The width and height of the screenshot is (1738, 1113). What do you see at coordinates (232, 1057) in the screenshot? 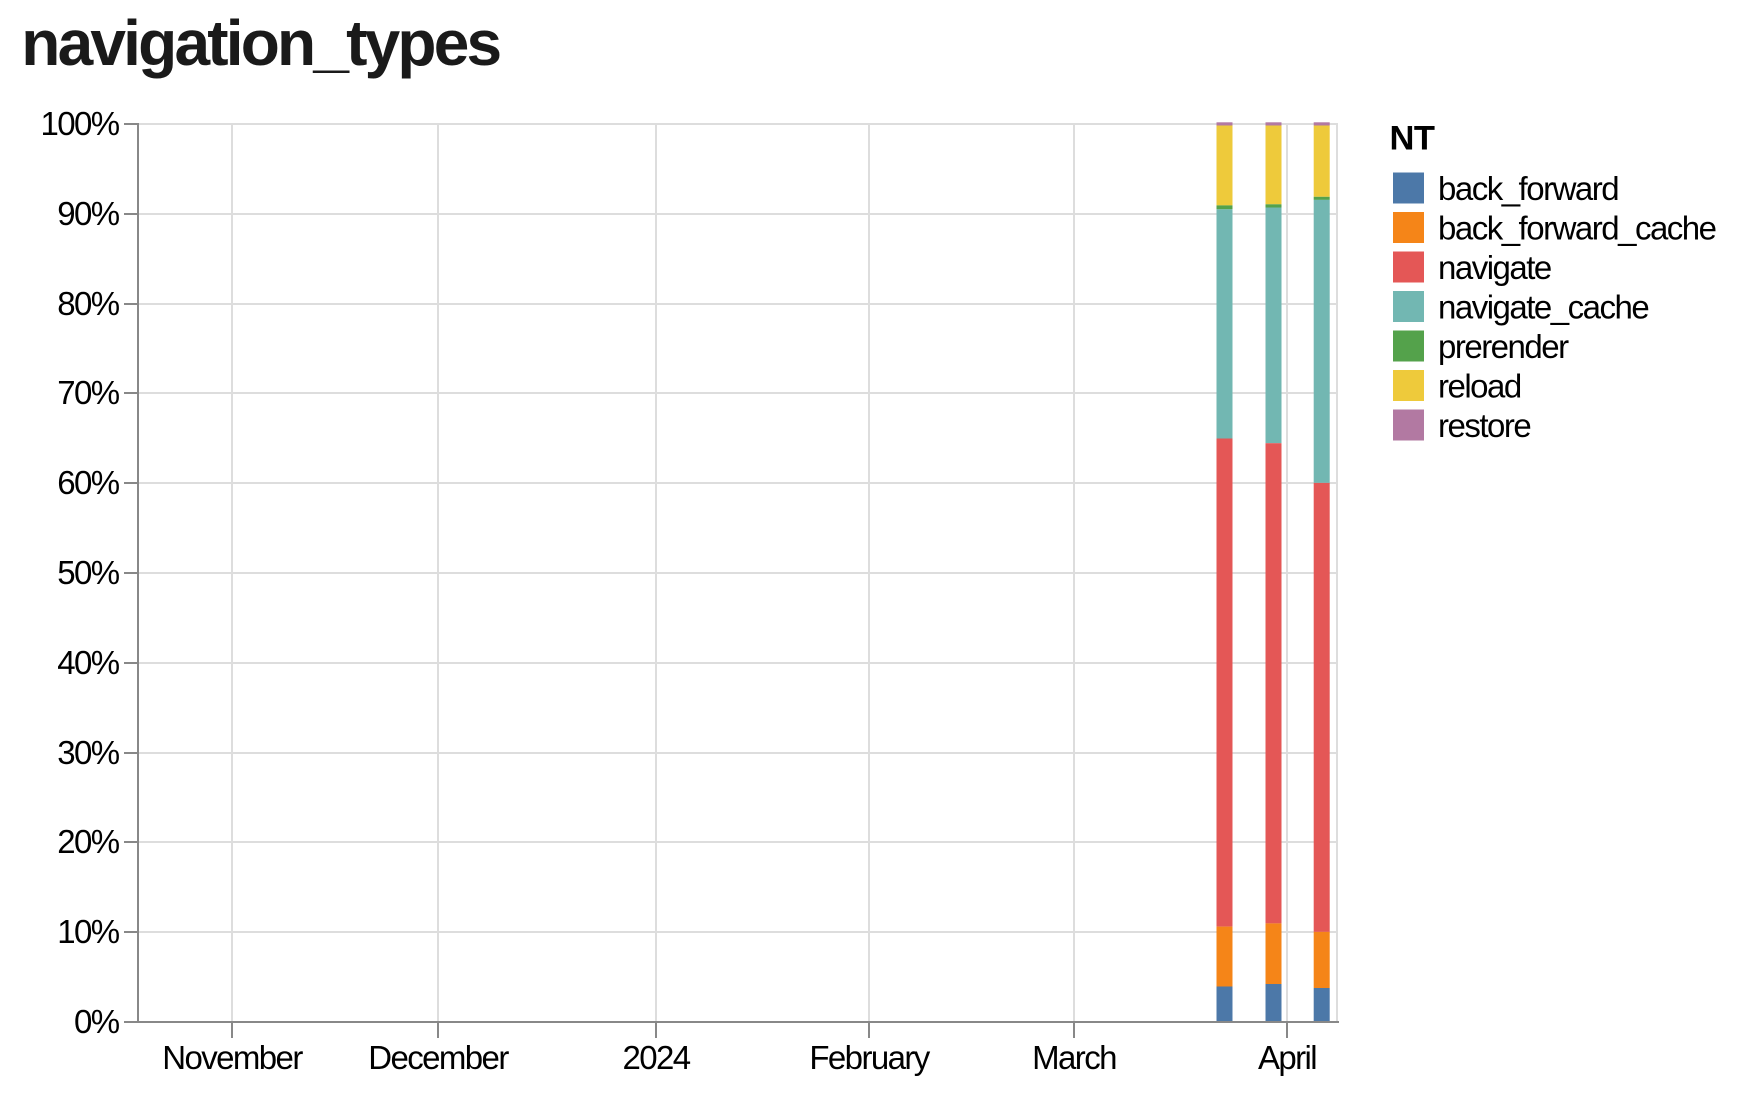
I see `svg-text: November` at bounding box center [232, 1057].